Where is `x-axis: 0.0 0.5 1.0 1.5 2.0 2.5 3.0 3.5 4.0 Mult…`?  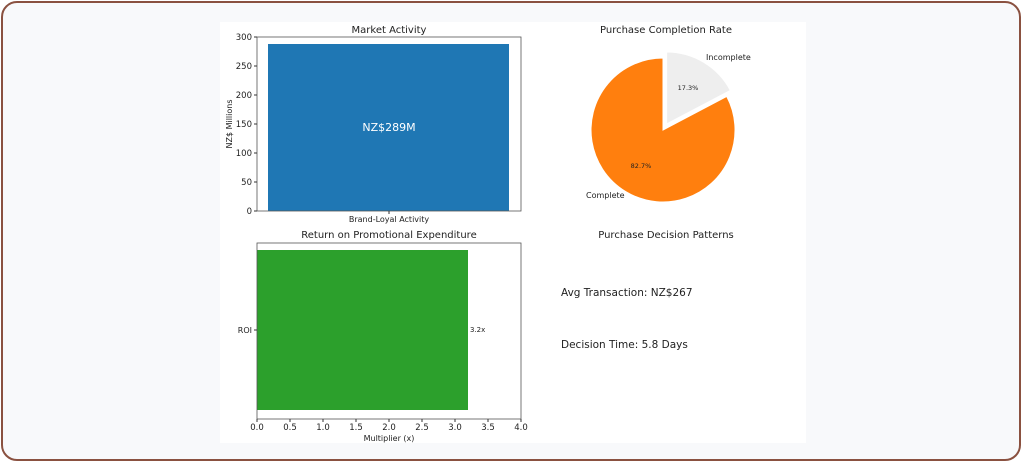
x-axis: 0.0 0.5 1.0 1.5 2.0 2.5 3.0 3.5 4.0 Mult… is located at coordinates (389, 431).